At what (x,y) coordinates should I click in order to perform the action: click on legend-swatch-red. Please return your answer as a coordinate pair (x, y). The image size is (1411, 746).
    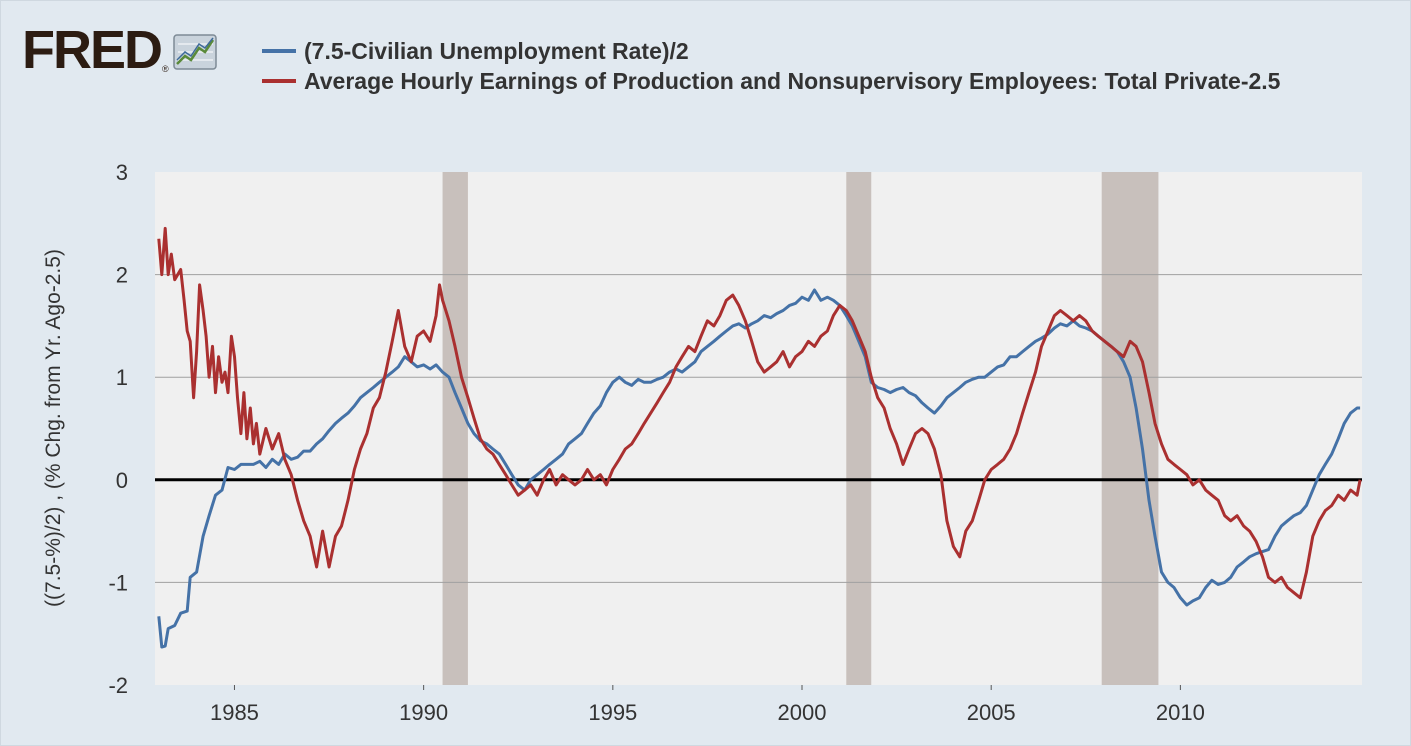
    Looking at the image, I should click on (279, 81).